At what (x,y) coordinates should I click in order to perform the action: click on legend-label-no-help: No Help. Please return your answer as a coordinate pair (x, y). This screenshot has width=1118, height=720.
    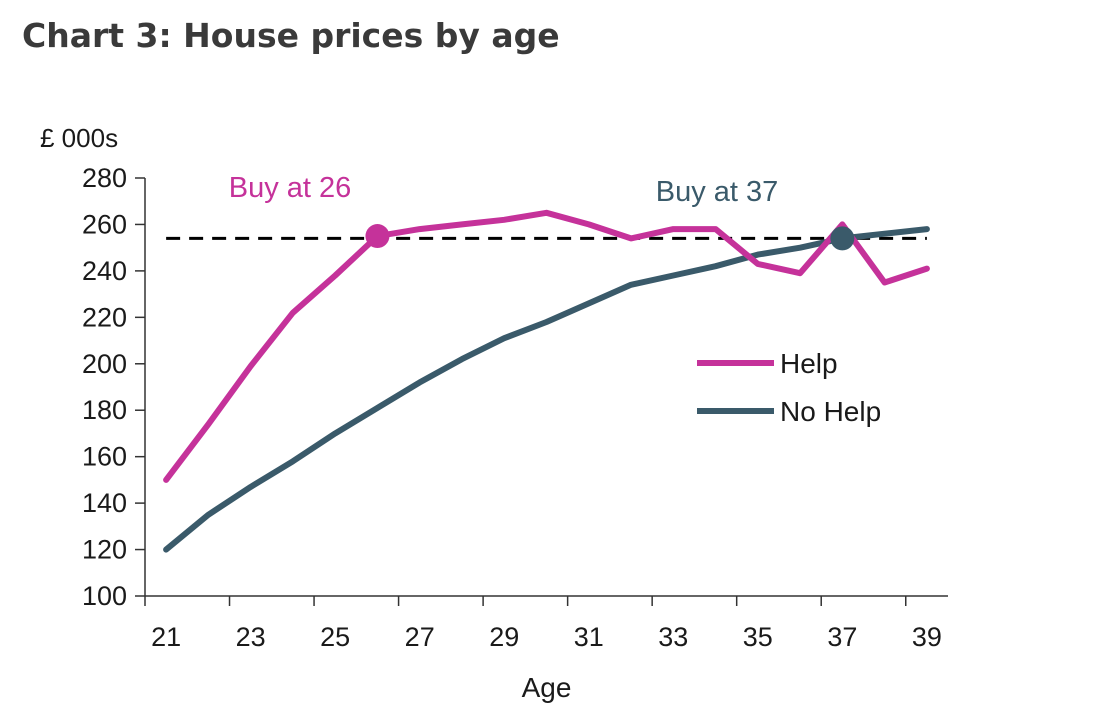
    Looking at the image, I should click on (830, 411).